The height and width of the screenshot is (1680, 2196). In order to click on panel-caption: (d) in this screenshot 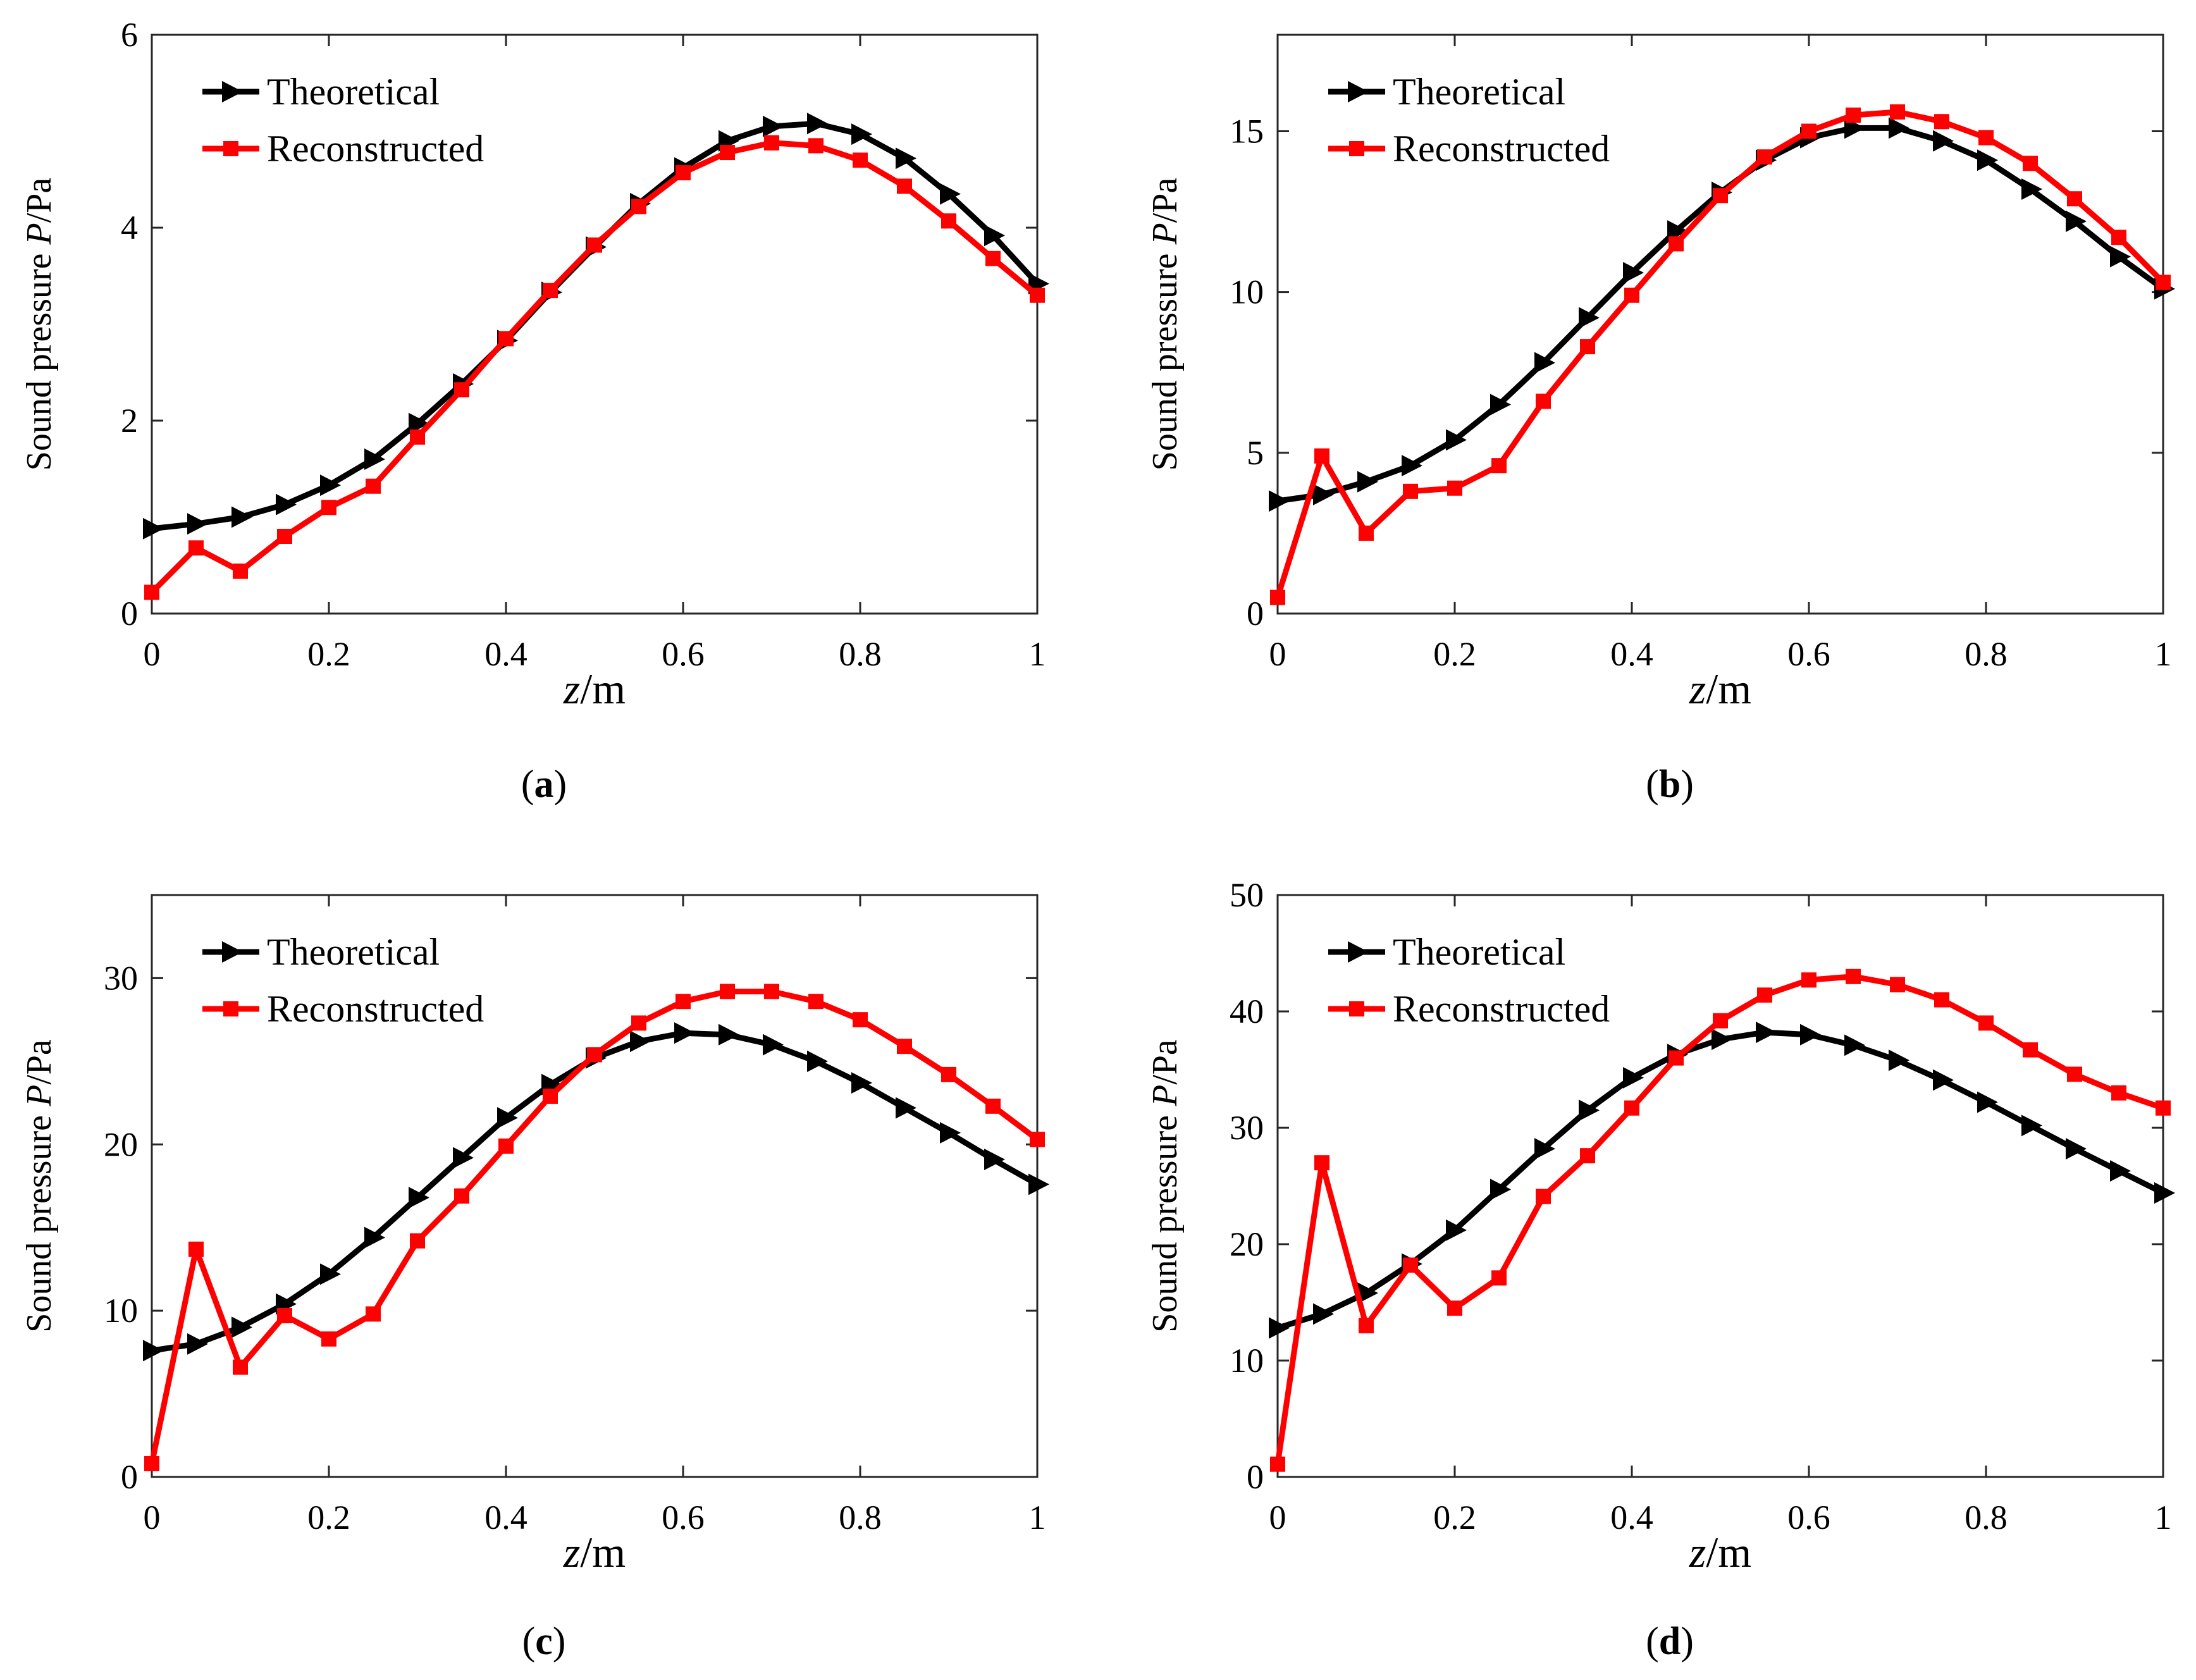, I will do `click(1670, 1641)`.